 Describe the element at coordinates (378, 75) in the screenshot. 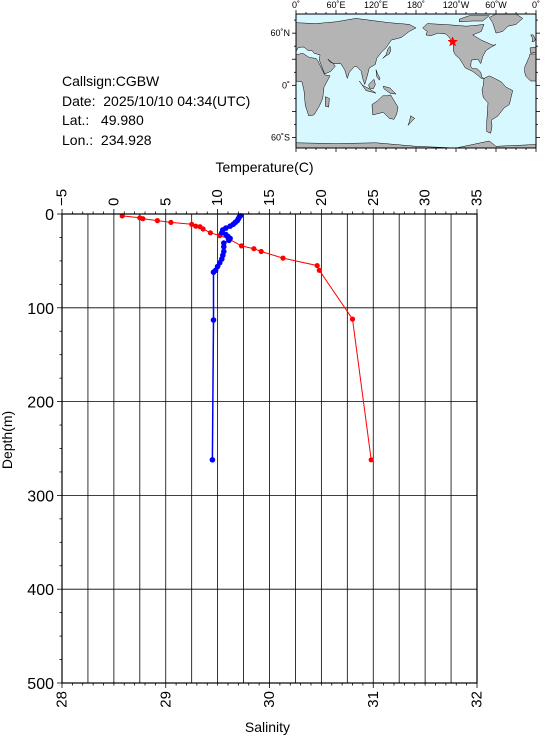

I see `map-land-philippines` at that location.